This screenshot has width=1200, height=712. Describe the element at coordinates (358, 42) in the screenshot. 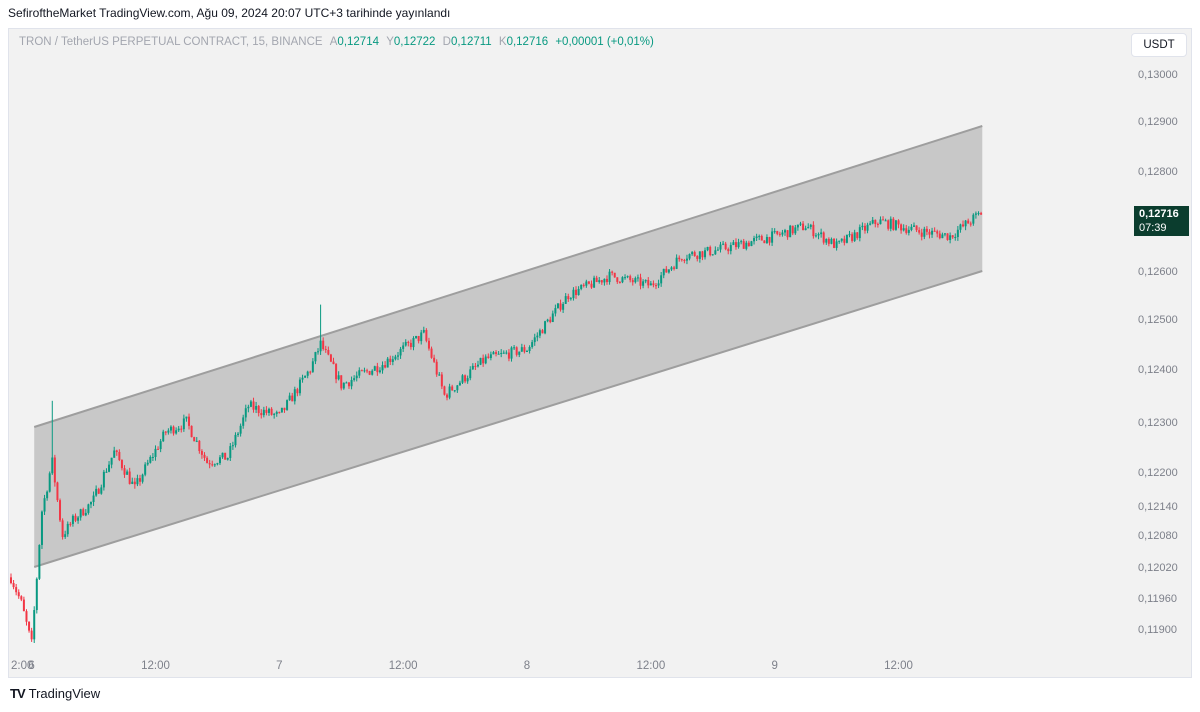

I see `open-value: 0,12714` at that location.